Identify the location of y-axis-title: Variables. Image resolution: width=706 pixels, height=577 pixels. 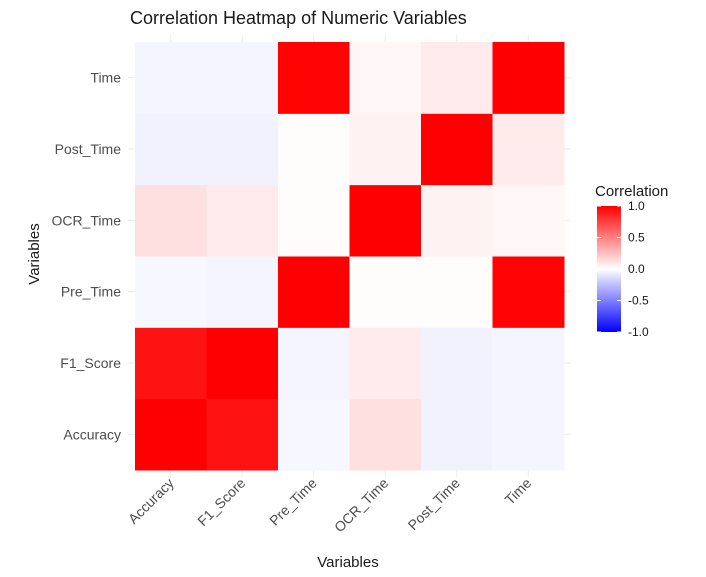
(34, 253).